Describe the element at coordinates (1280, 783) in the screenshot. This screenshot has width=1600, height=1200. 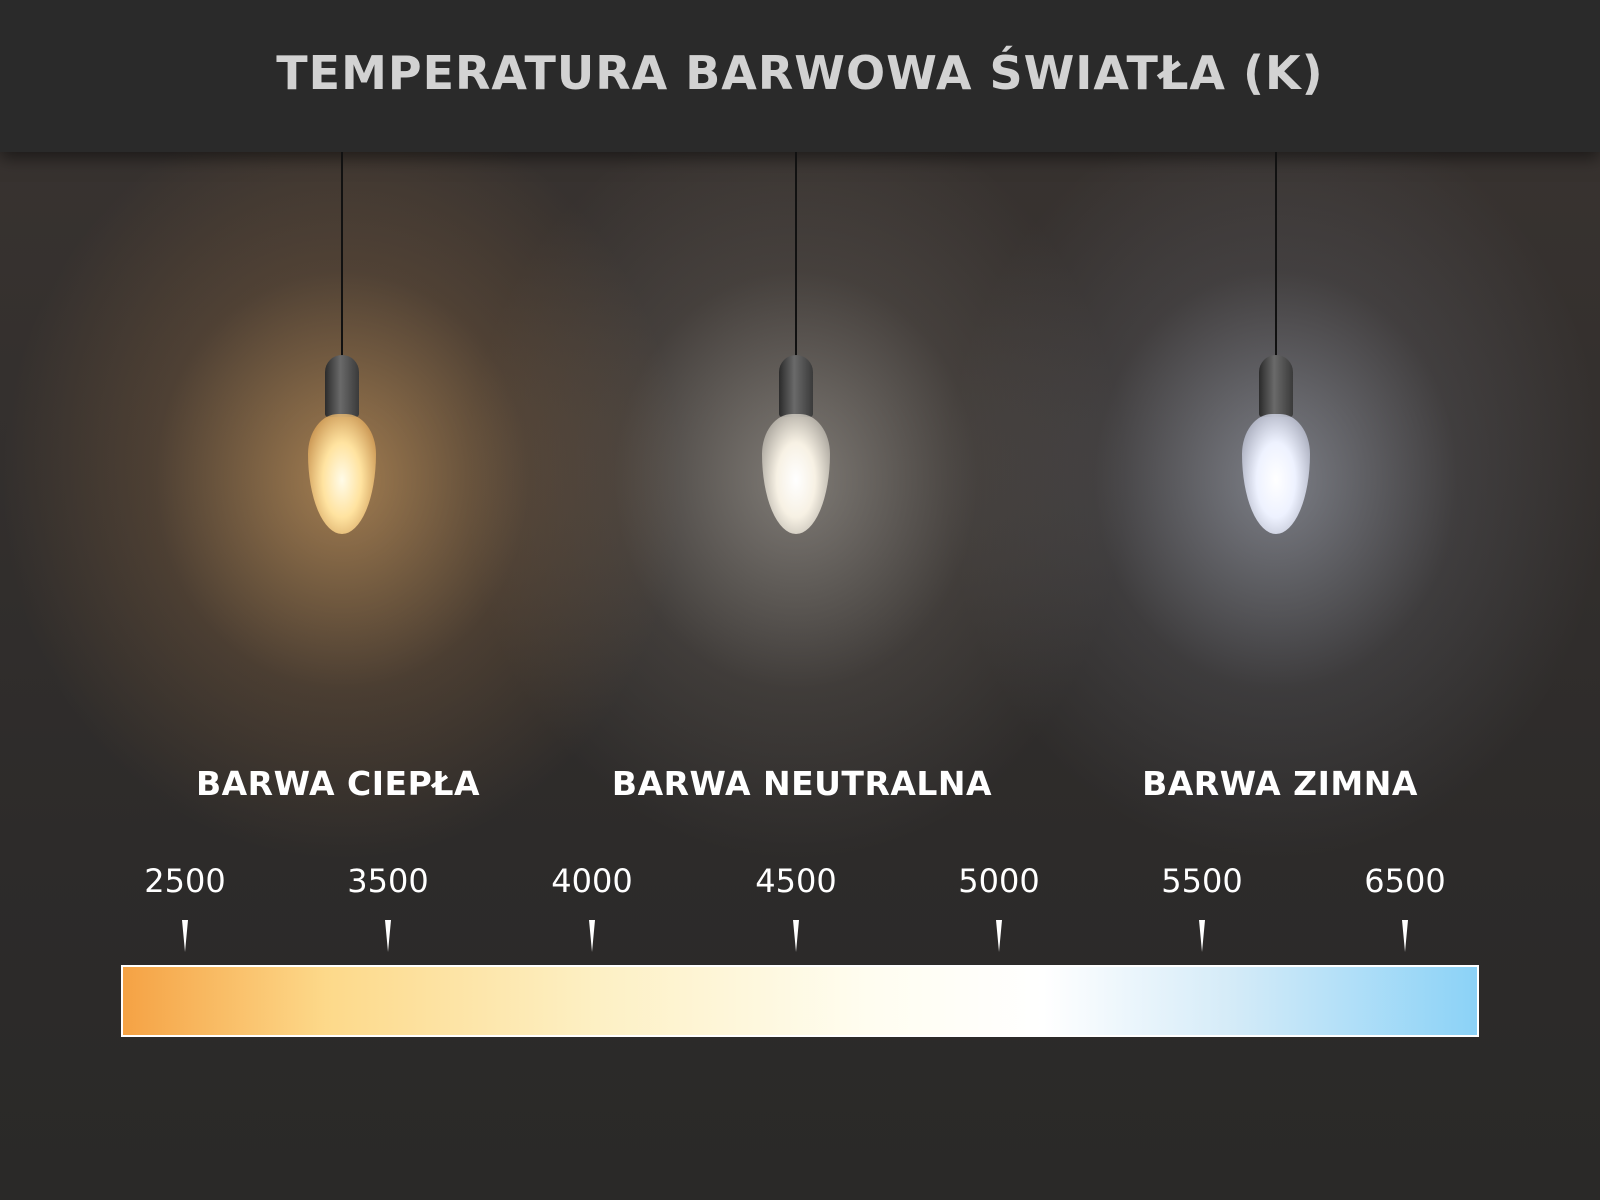
I see `label-cool: BARWA ZIMNA` at that location.